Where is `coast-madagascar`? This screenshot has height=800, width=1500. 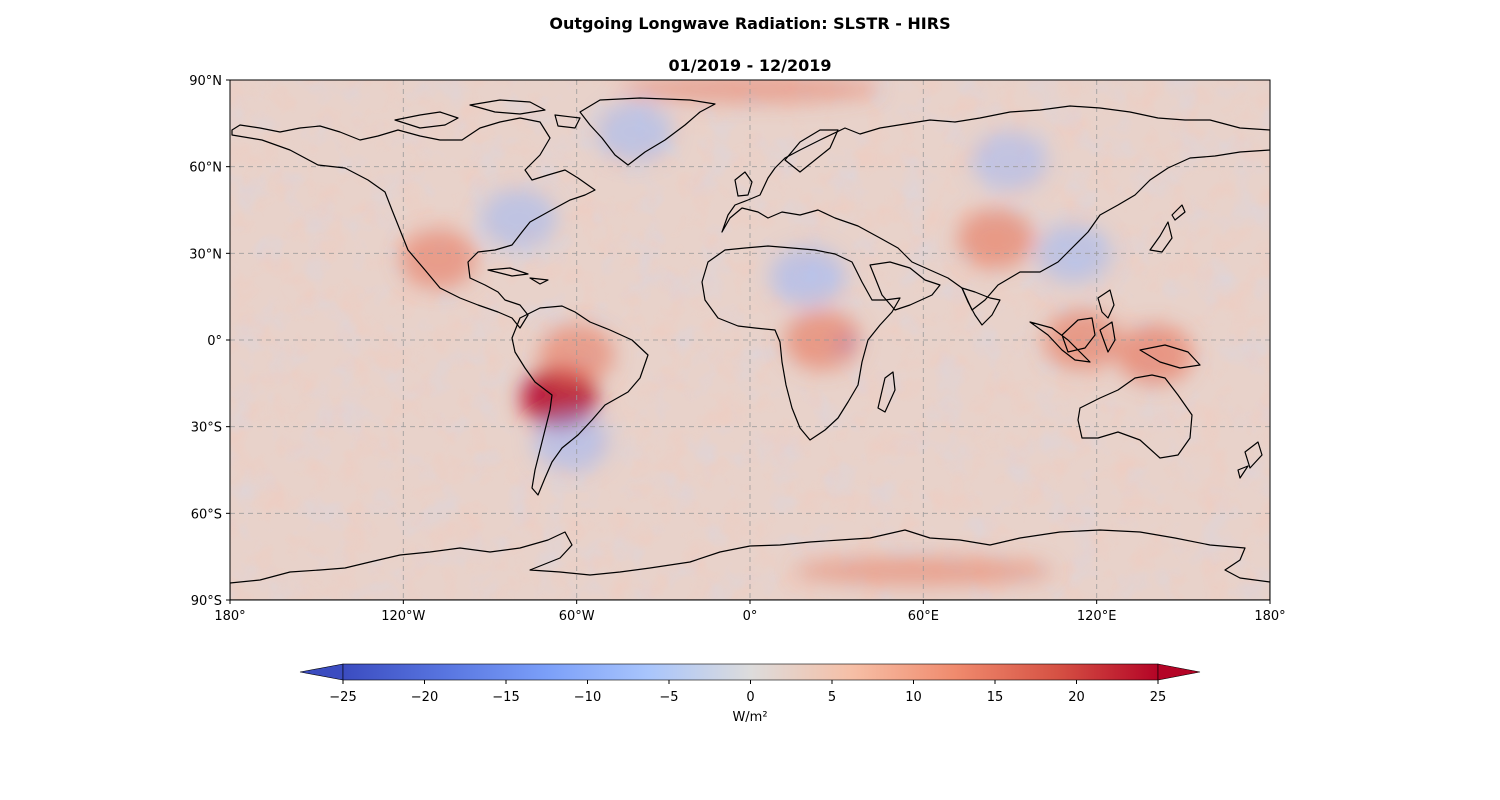 coast-madagascar is located at coordinates (886, 392).